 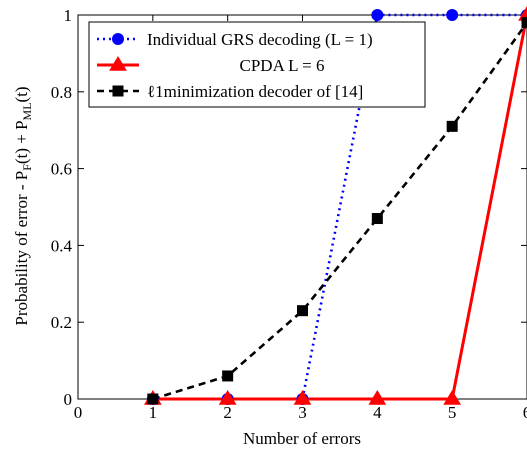 What do you see at coordinates (78, 412) in the screenshot?
I see `x-tick-label: 0` at bounding box center [78, 412].